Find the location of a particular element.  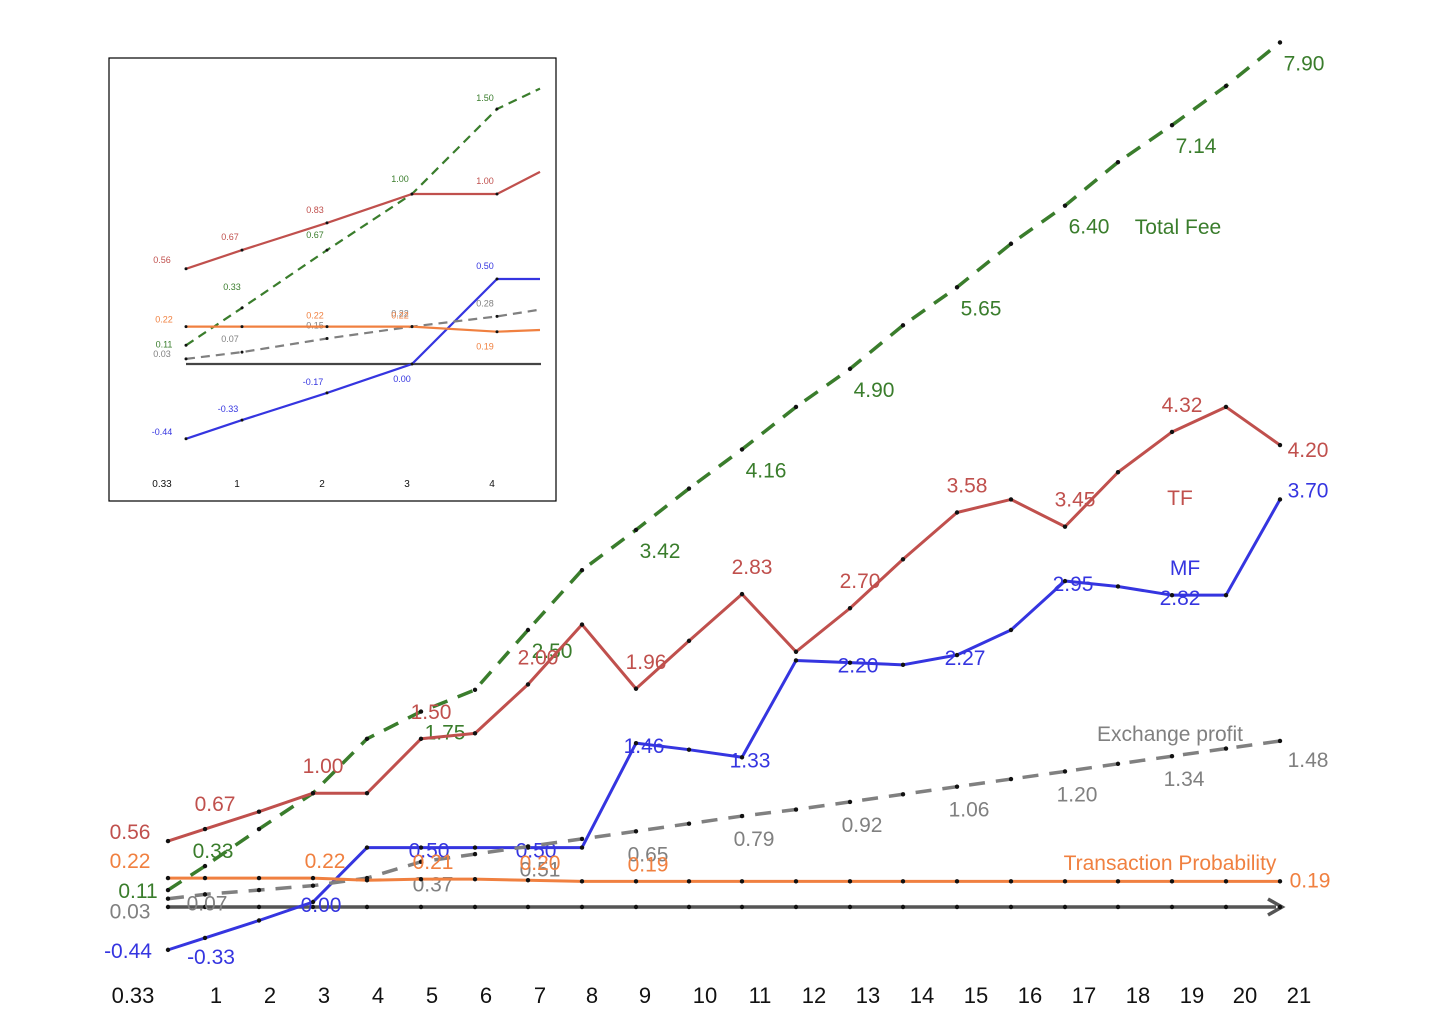

inset-data-label: 1.00 is located at coordinates (400, 179).